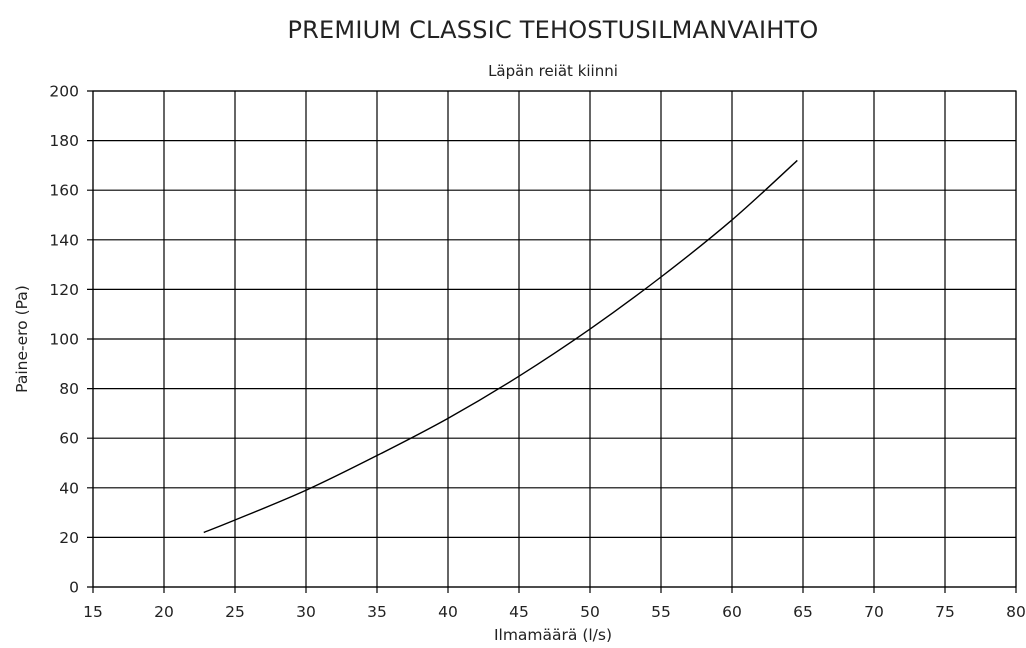 Image resolution: width=1026 pixels, height=648 pixels. I want to click on x-tick-label: 55, so click(661, 612).